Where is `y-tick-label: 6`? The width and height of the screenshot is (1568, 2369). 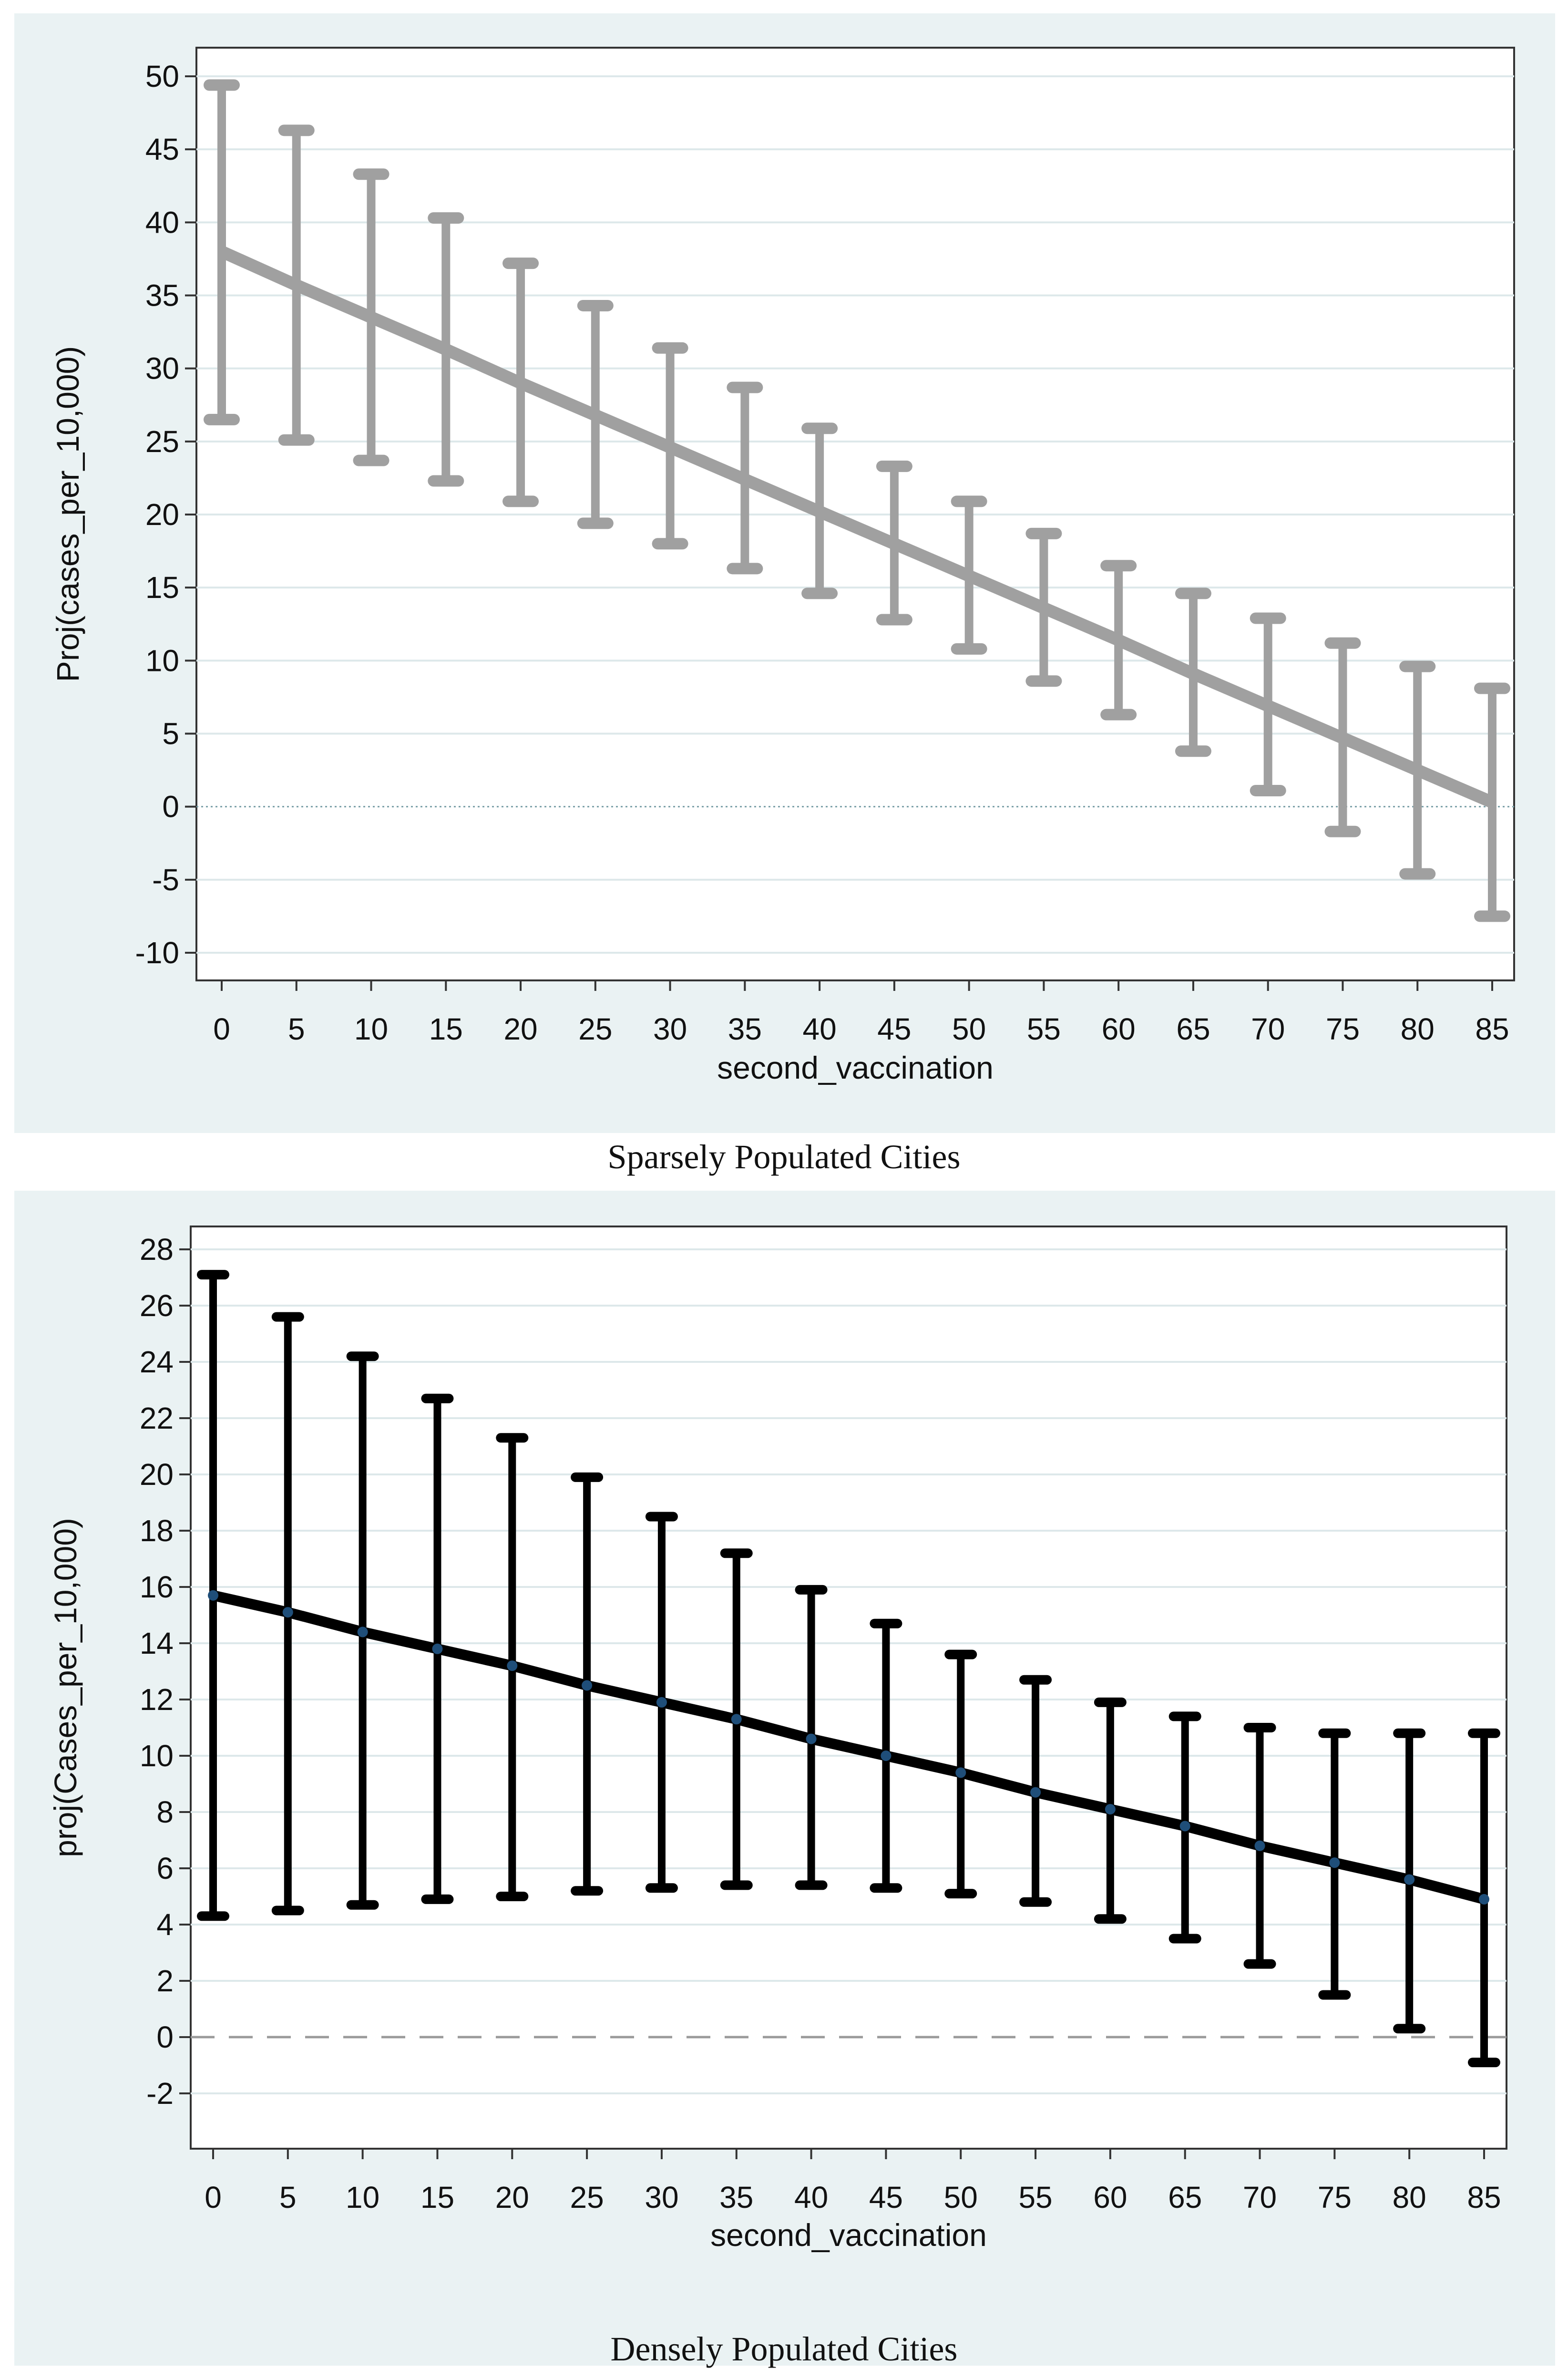 y-tick-label: 6 is located at coordinates (165, 1868).